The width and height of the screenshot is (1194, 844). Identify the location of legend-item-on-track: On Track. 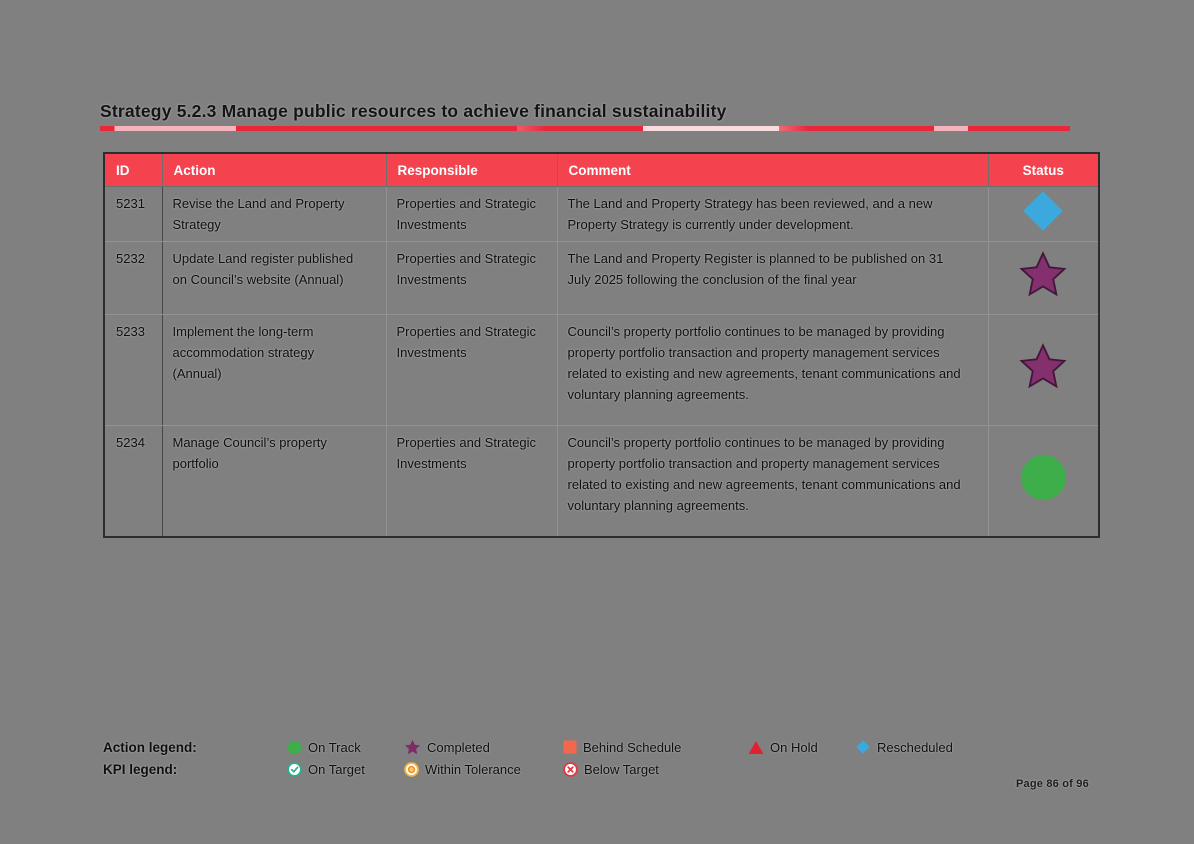
(345, 747).